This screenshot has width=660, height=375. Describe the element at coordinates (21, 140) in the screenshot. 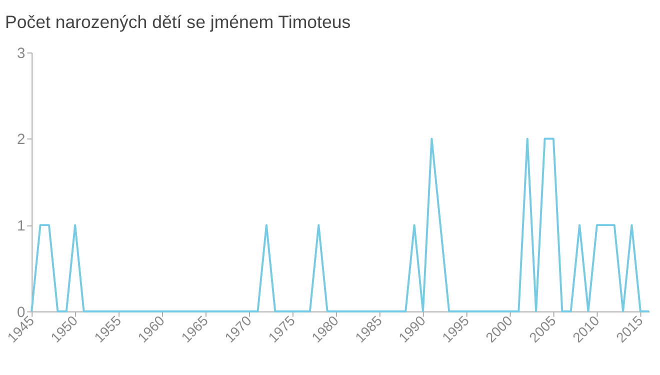

I see `y-tick-label: 2` at that location.